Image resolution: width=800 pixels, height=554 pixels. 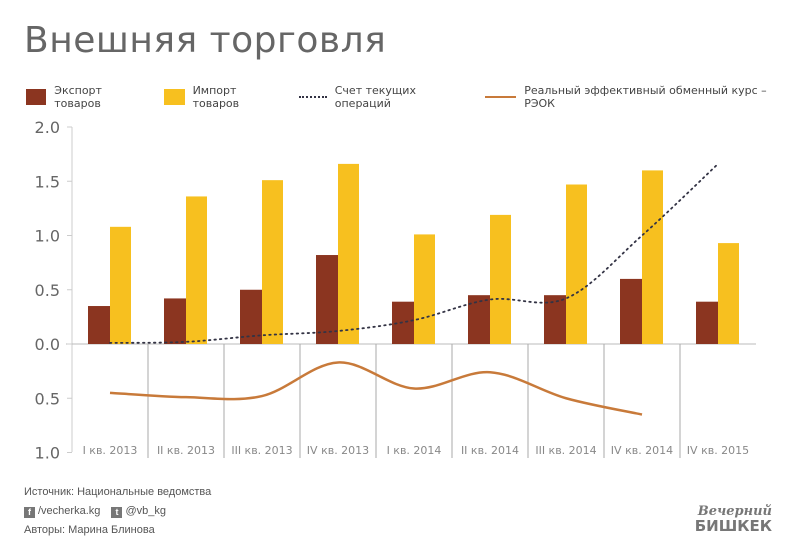 What do you see at coordinates (490, 450) in the screenshot?
I see `x-tick-label: II кв. 2014` at bounding box center [490, 450].